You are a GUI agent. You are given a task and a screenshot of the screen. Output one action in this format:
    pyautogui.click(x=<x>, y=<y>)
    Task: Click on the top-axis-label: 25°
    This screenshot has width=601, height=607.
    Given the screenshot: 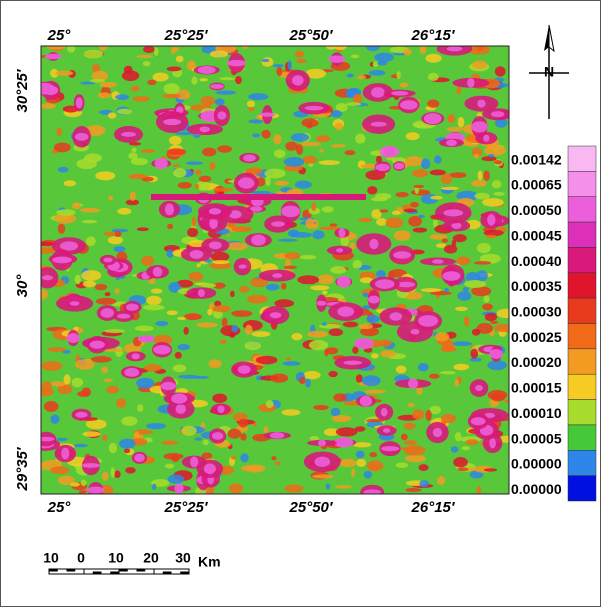 What is the action you would take?
    pyautogui.click(x=59, y=35)
    